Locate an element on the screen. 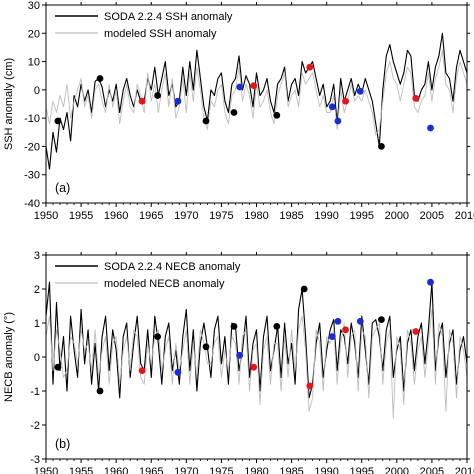 The height and width of the screenshot is (474, 474). y-tick-label: -20 is located at coordinates (32, 147).